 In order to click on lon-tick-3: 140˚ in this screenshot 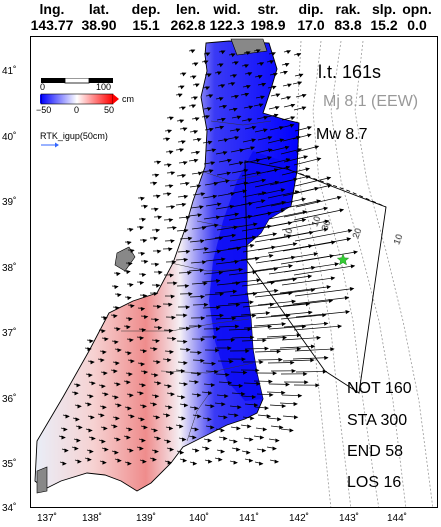, I will do `click(199, 518)`.